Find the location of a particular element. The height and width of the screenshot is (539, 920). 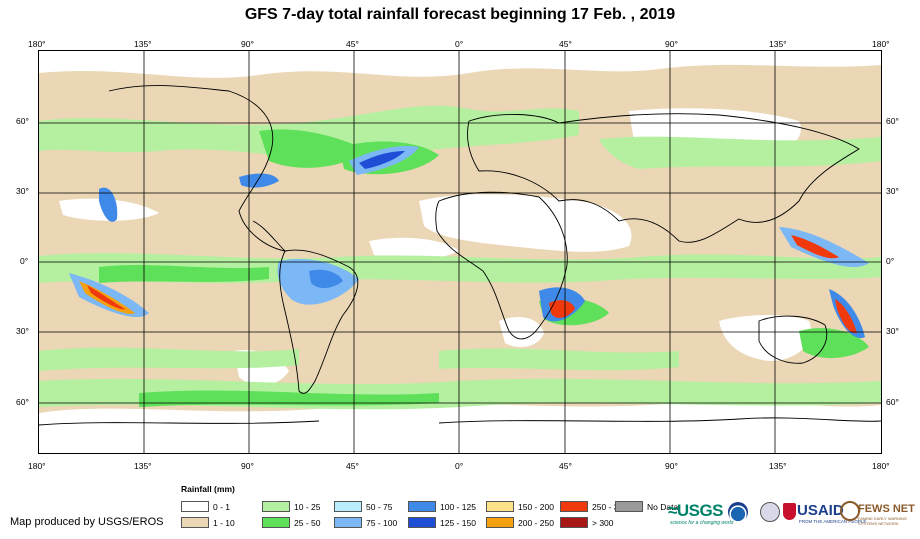

legend-item: 1 - 10 is located at coordinates (208, 522).